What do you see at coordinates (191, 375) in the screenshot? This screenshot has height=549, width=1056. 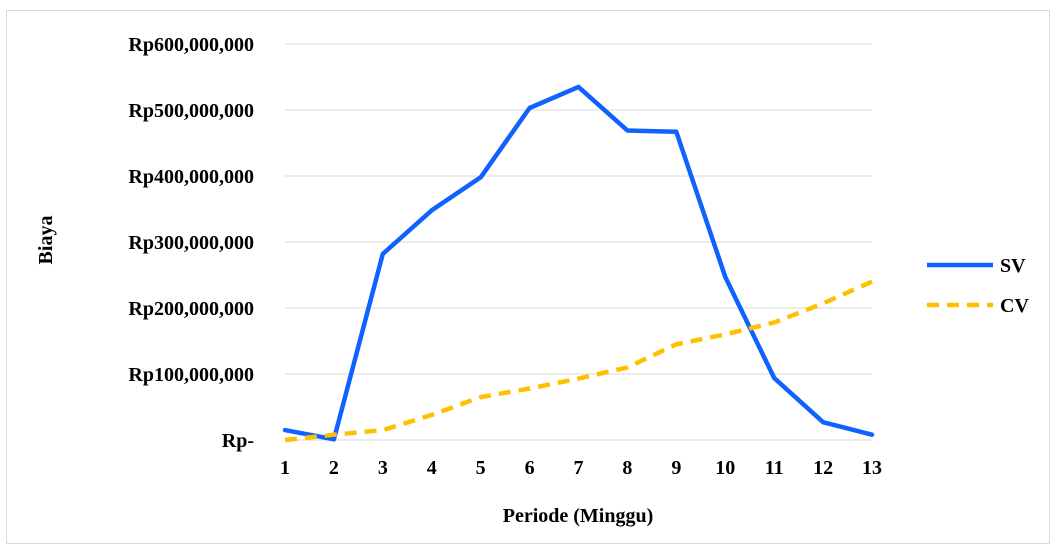 I see `y-tick-label: Rp100,000,000` at bounding box center [191, 375].